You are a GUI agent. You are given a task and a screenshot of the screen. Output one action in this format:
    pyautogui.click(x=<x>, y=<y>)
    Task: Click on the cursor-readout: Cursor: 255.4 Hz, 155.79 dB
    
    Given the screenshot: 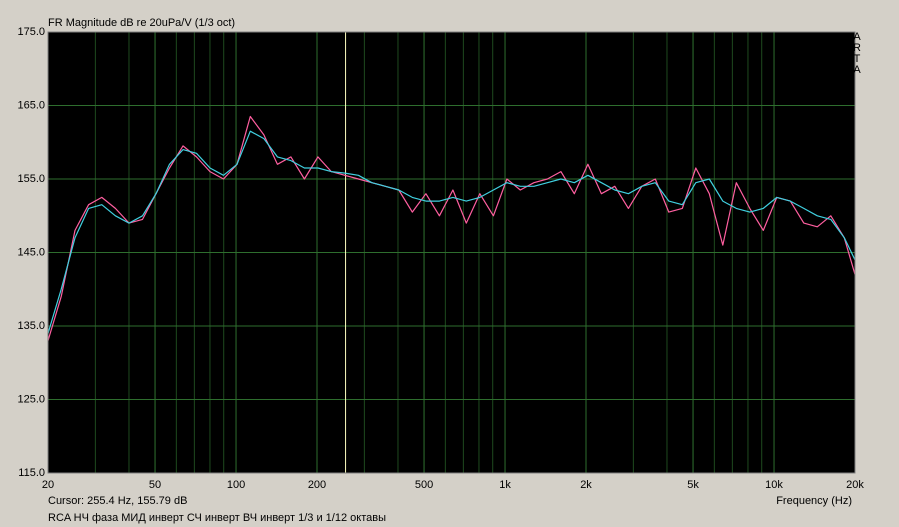 What is the action you would take?
    pyautogui.click(x=117, y=501)
    